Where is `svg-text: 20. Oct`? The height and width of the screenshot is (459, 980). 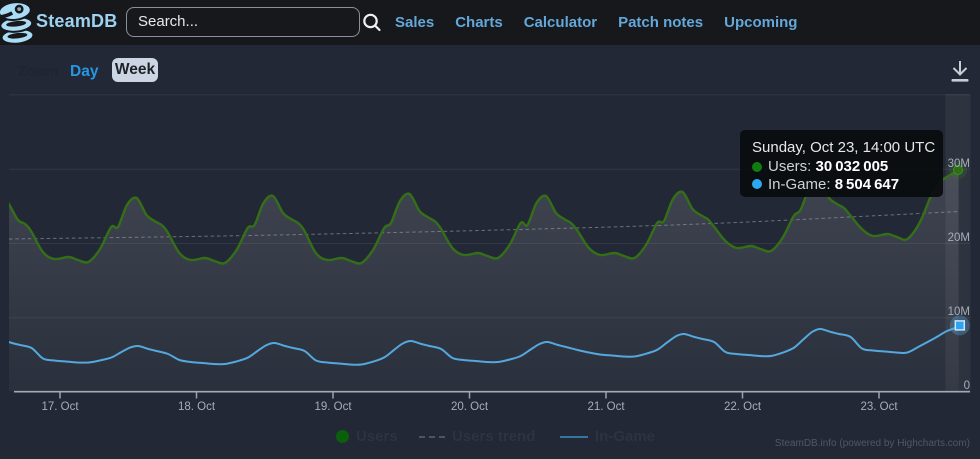 svg-text: 20. Oct is located at coordinates (470, 407).